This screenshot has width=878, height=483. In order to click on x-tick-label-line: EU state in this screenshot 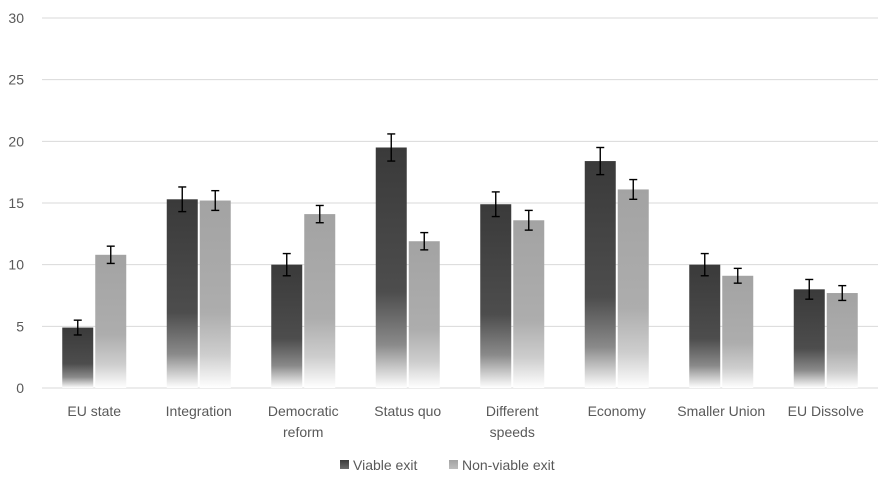, I will do `click(94, 411)`.